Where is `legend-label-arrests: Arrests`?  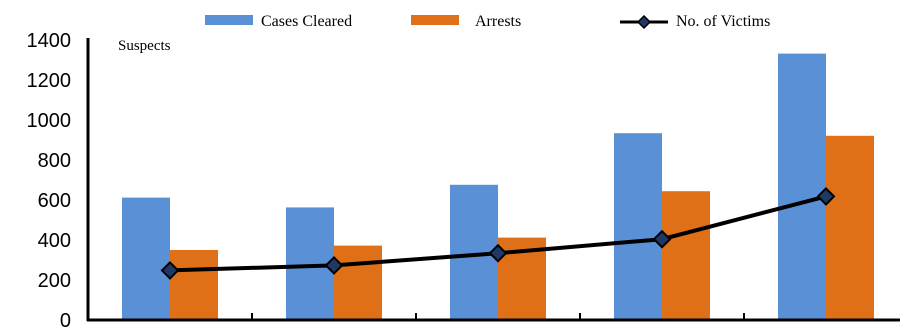
legend-label-arrests: Arrests is located at coordinates (498, 21).